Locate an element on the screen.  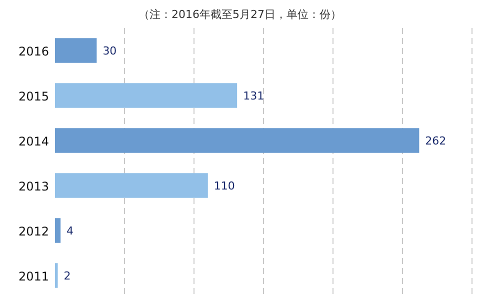
y-tick-label: 2011 is located at coordinates (33, 277).